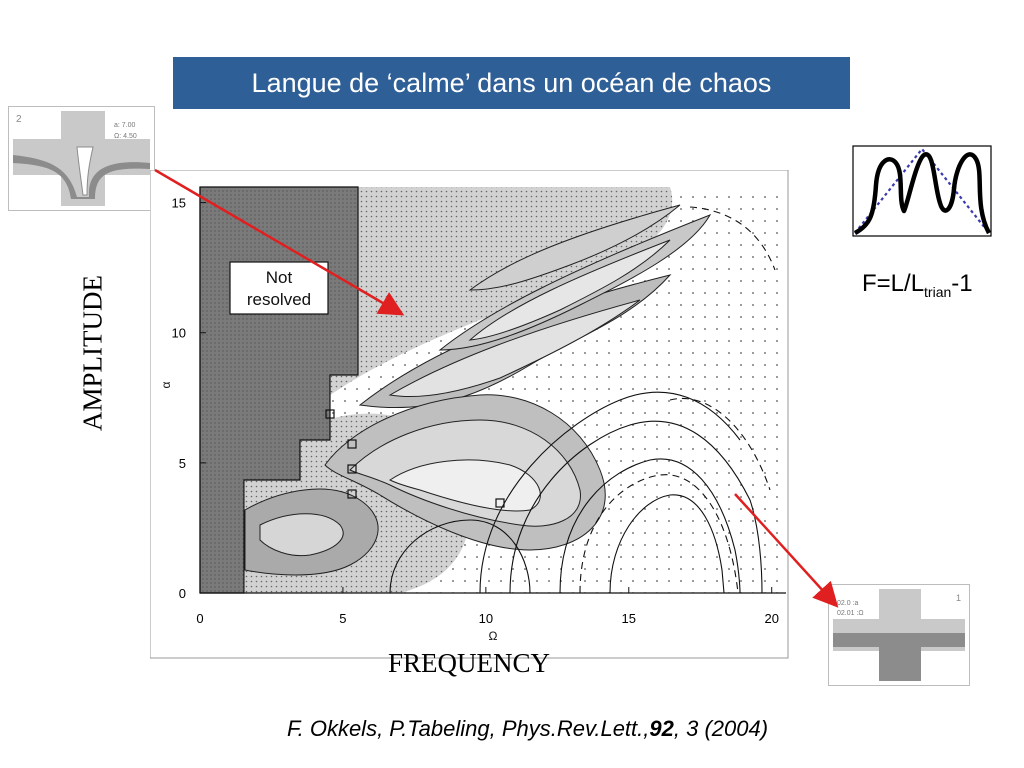  What do you see at coordinates (511, 83) in the screenshot?
I see `slide-title: Langue de ‘calme’ dans un océan de chaos` at bounding box center [511, 83].